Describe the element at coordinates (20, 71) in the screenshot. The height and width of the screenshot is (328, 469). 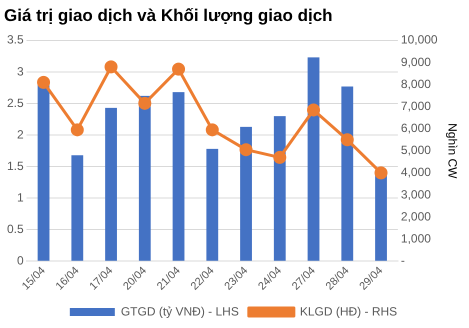
I see `y-tick-label: 3` at that location.